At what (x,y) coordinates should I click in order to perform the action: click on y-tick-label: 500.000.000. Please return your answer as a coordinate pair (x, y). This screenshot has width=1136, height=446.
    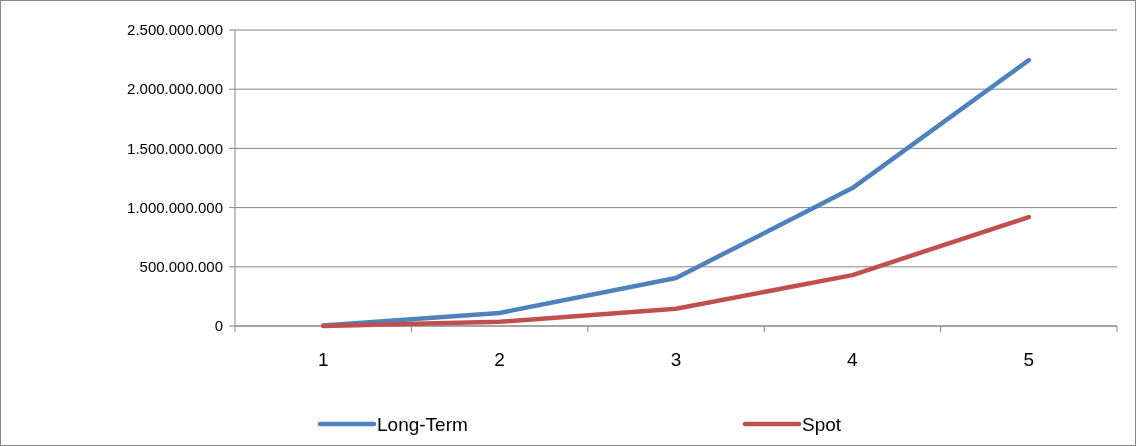
    Looking at the image, I should click on (181, 267).